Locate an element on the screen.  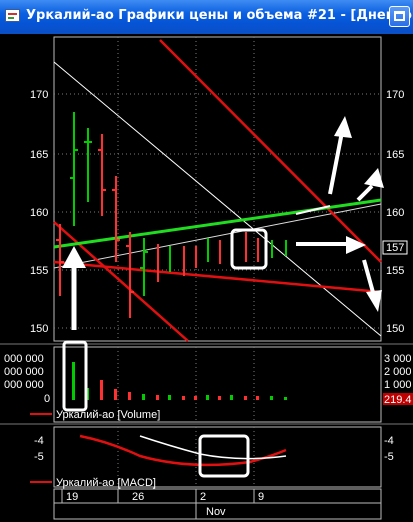
svg-text: 3 000 is located at coordinates (398, 359).